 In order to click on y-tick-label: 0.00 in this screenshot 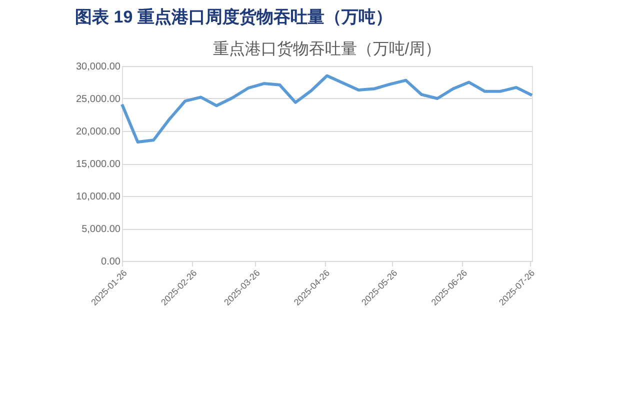, I will do `click(111, 262)`.